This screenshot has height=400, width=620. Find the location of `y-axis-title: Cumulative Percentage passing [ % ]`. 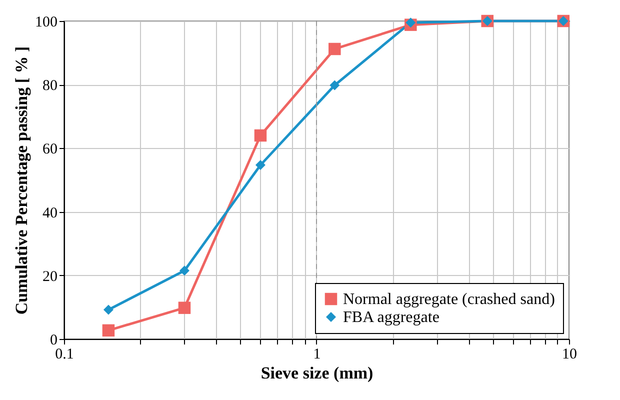

y-axis-title: Cumulative Percentage passing [ % ] is located at coordinates (21, 180).